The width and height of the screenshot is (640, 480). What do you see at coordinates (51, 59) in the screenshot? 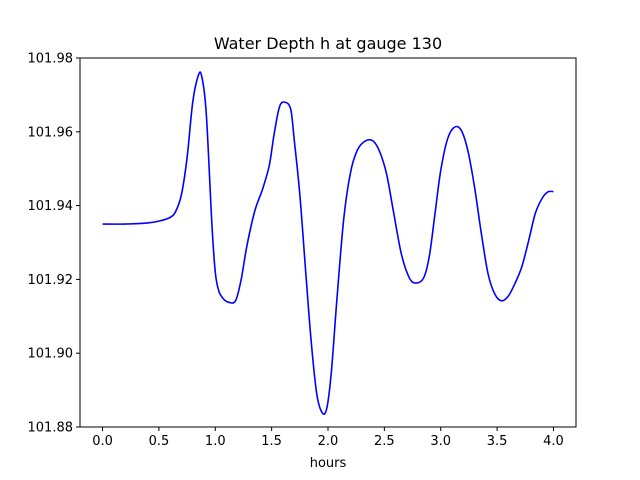
I see `y-tick-label: 101.98` at bounding box center [51, 59].